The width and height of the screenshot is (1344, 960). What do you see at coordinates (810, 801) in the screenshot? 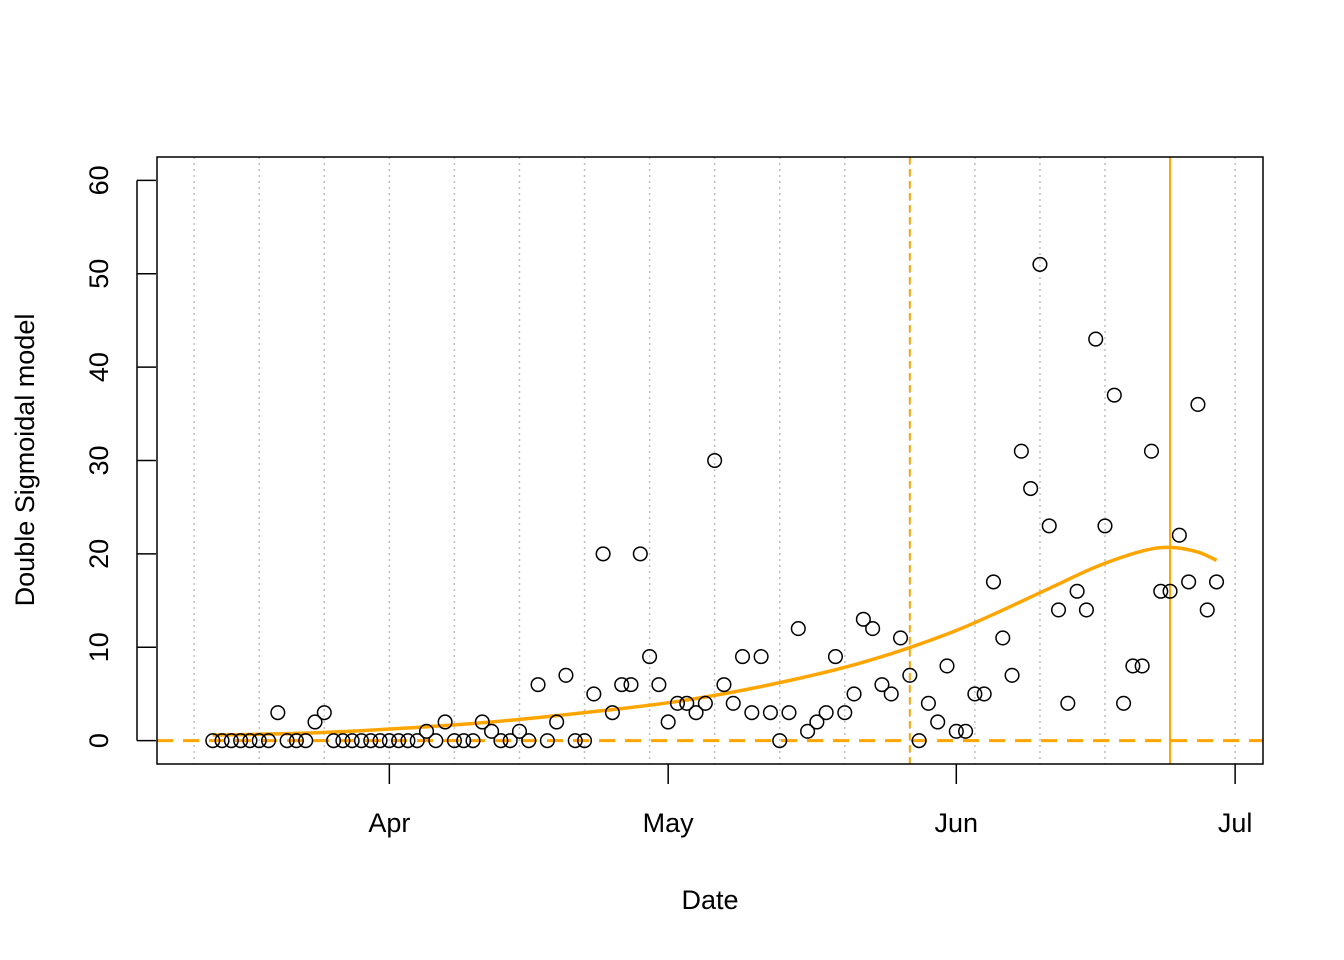
I see `x-axis: Apr May Jun Jul` at bounding box center [810, 801].